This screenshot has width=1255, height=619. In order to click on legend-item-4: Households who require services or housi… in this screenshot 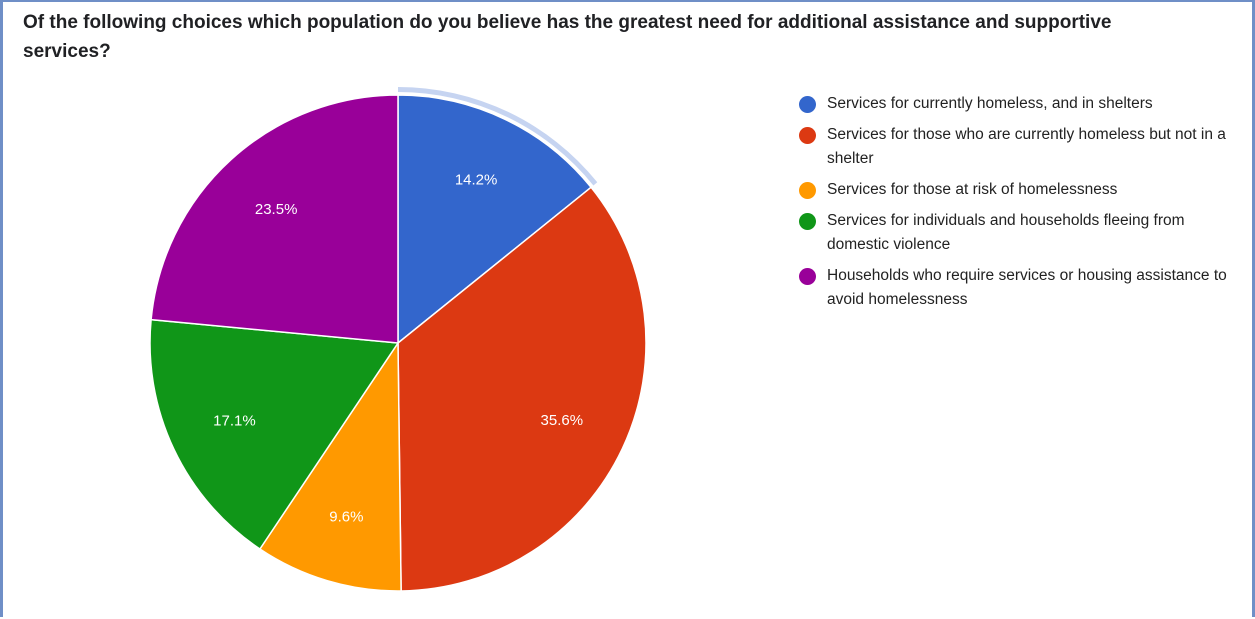, I will do `click(1019, 288)`.